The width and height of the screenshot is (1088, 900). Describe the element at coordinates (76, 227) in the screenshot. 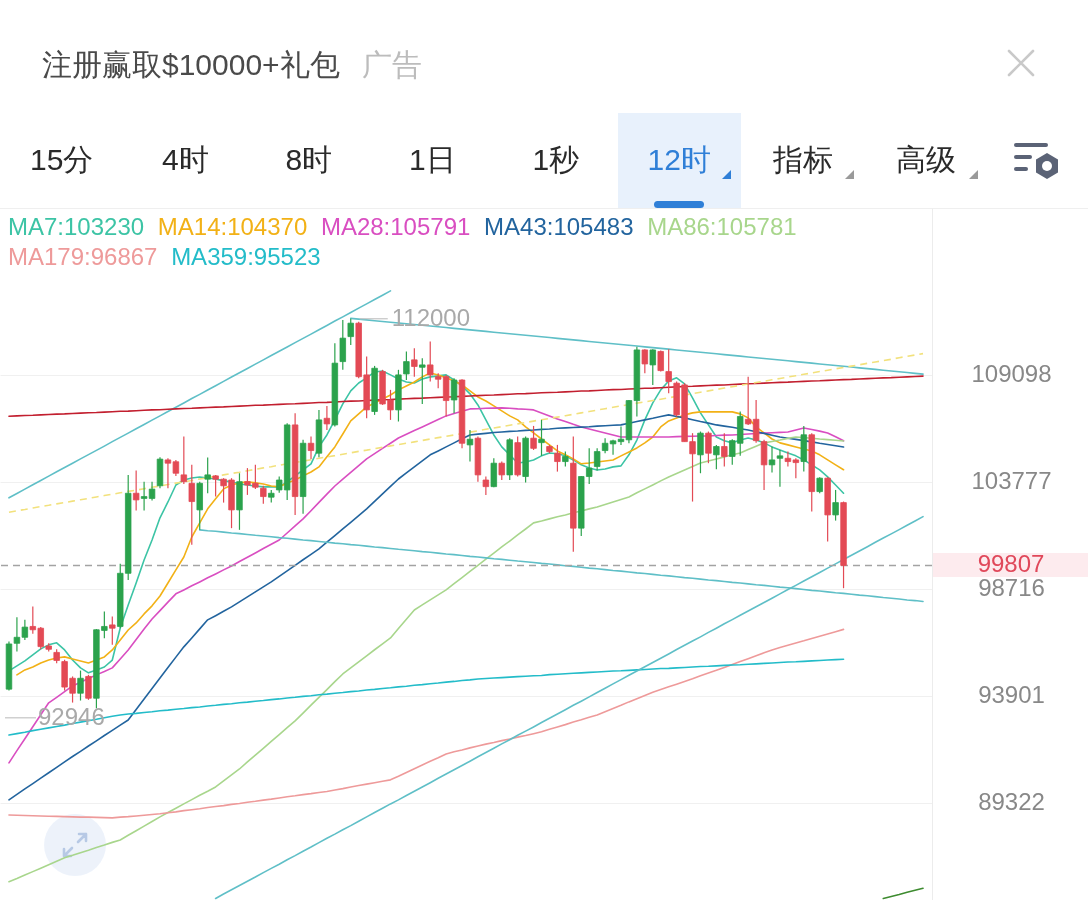

I see `text: MA7:103230` at that location.